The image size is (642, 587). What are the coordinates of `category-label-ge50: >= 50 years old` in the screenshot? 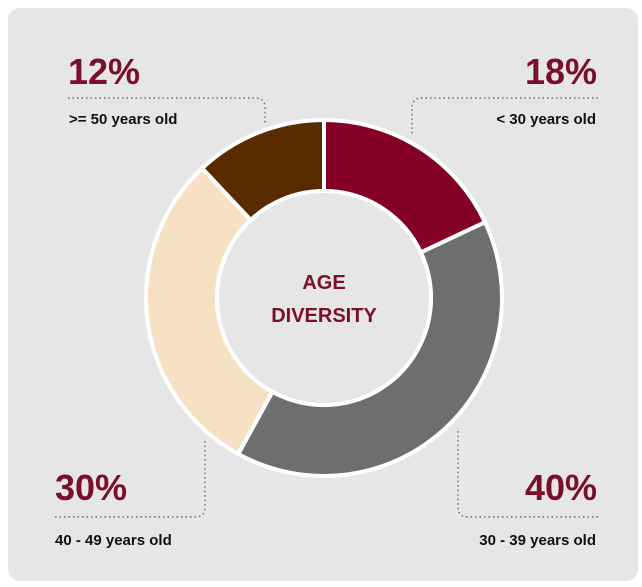 It's located at (123, 119).